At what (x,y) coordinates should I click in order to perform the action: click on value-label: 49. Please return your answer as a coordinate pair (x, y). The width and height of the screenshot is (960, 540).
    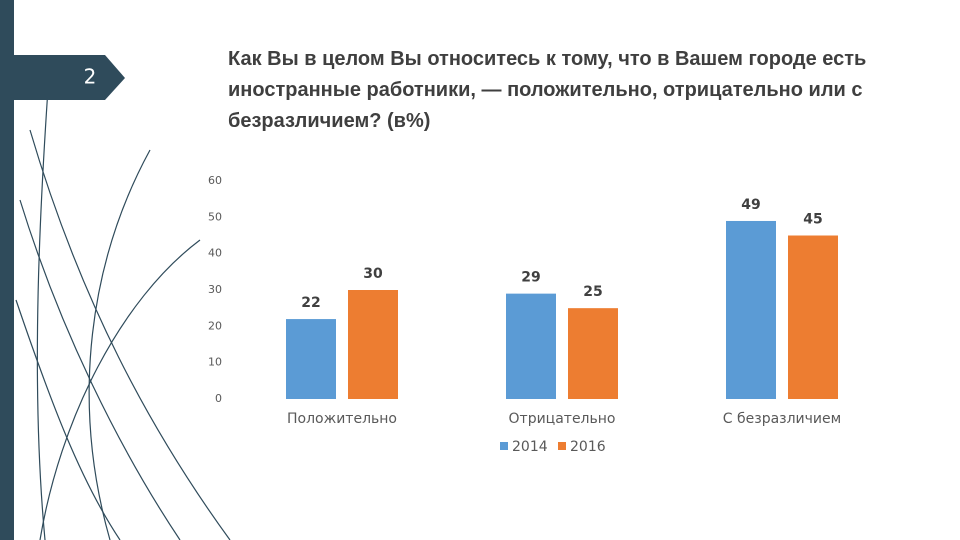
    Looking at the image, I should click on (750, 205).